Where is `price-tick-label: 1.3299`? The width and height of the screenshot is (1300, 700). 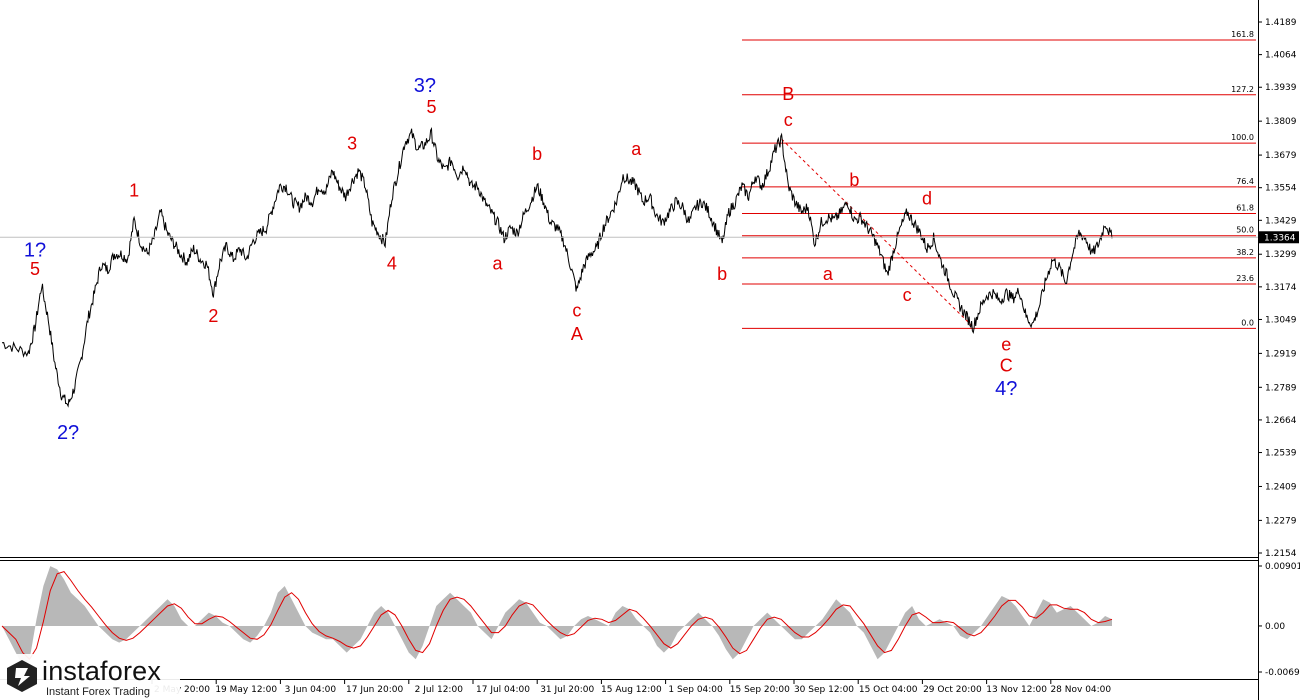 price-tick-label: 1.3299 is located at coordinates (1281, 255).